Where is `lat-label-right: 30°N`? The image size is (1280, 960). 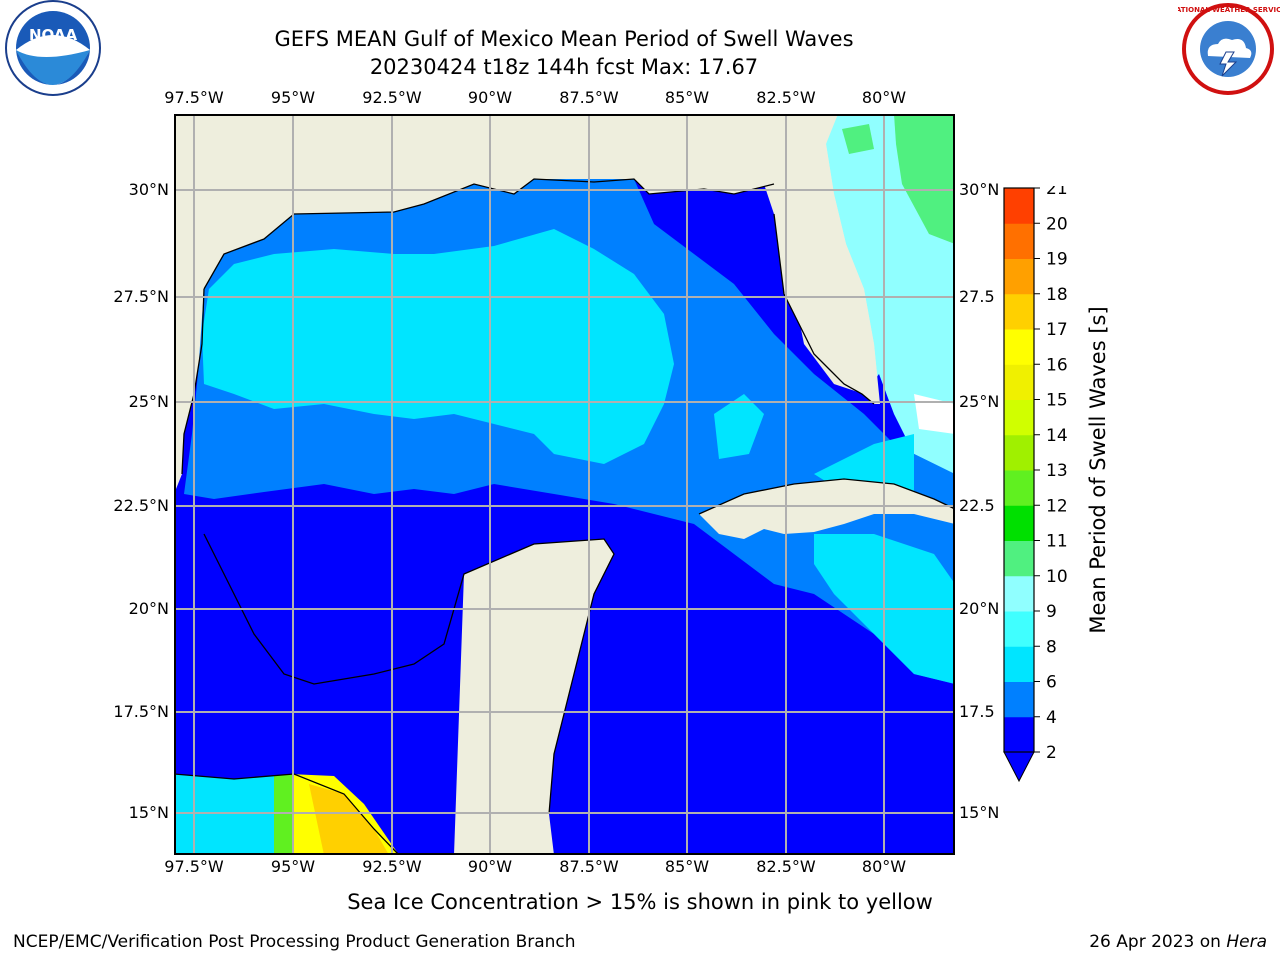 lat-label-right: 30°N is located at coordinates (979, 189).